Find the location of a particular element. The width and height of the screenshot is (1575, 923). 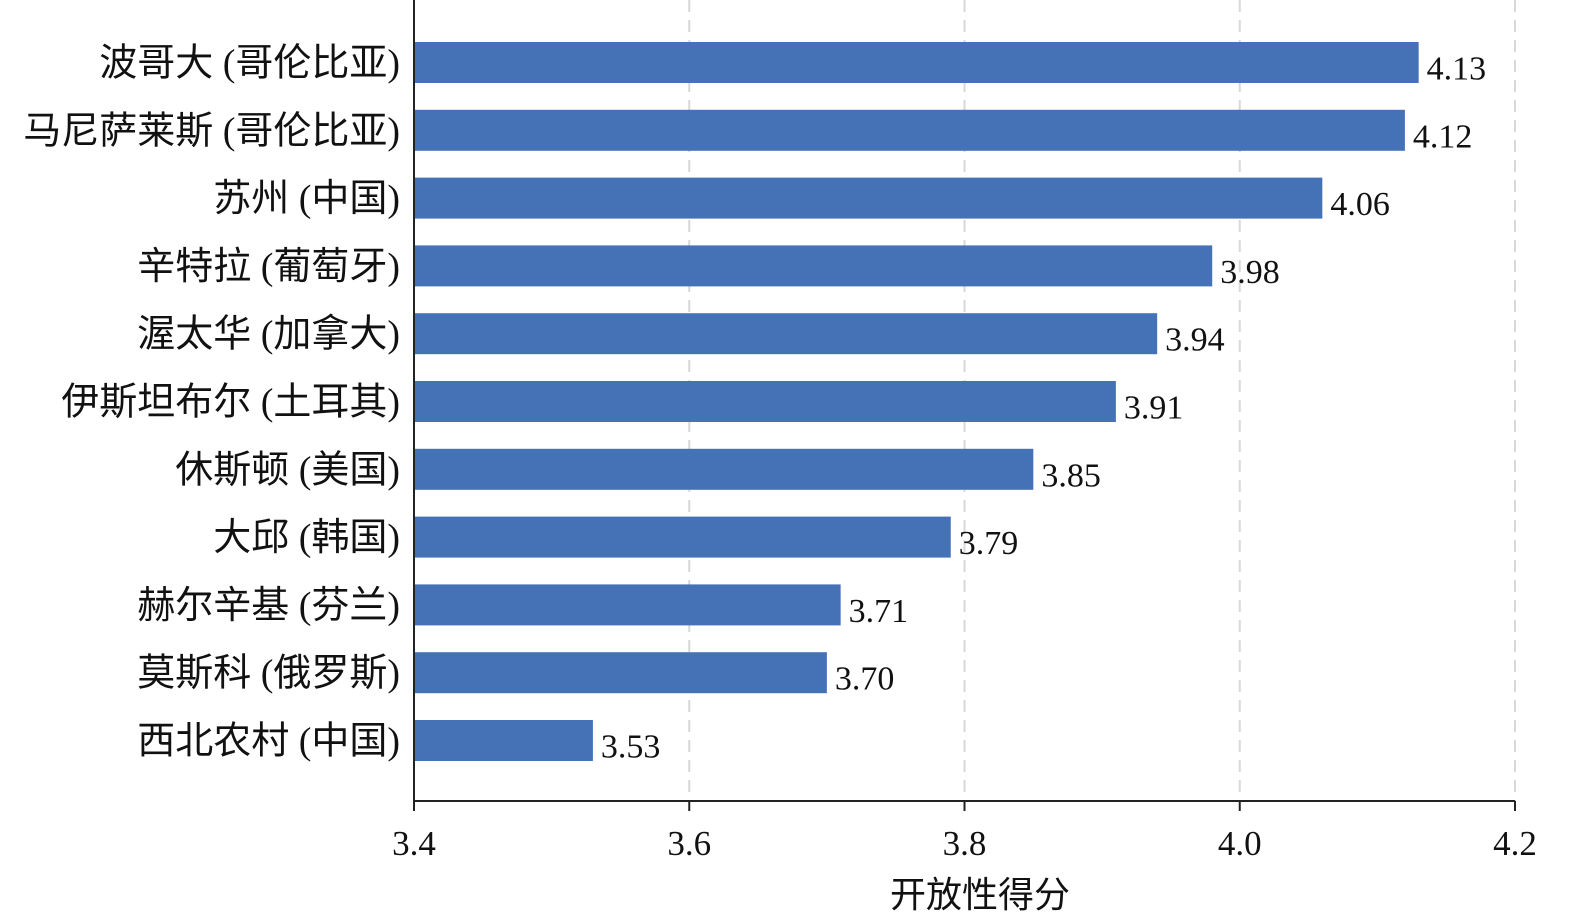

value-label: 3.85 is located at coordinates (1071, 475).